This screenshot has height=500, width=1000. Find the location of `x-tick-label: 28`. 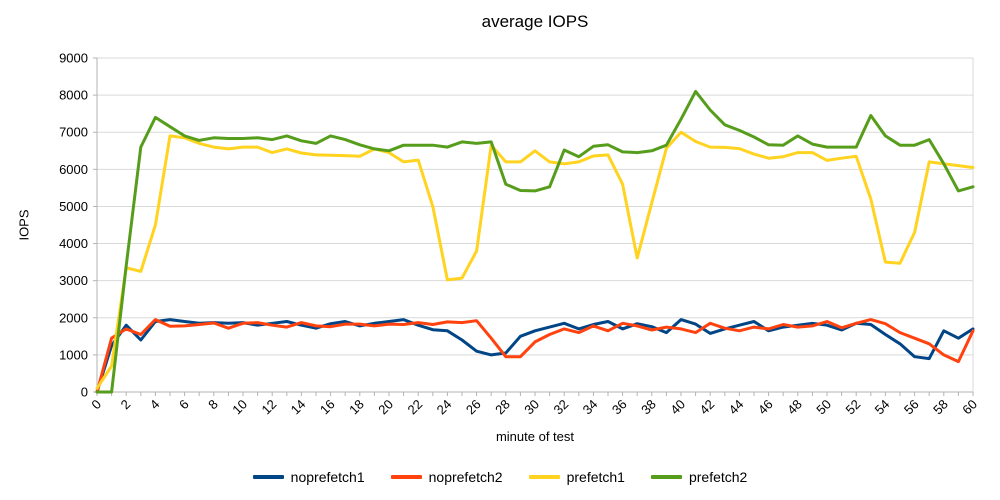

x-tick-label: 28 is located at coordinates (502, 407).